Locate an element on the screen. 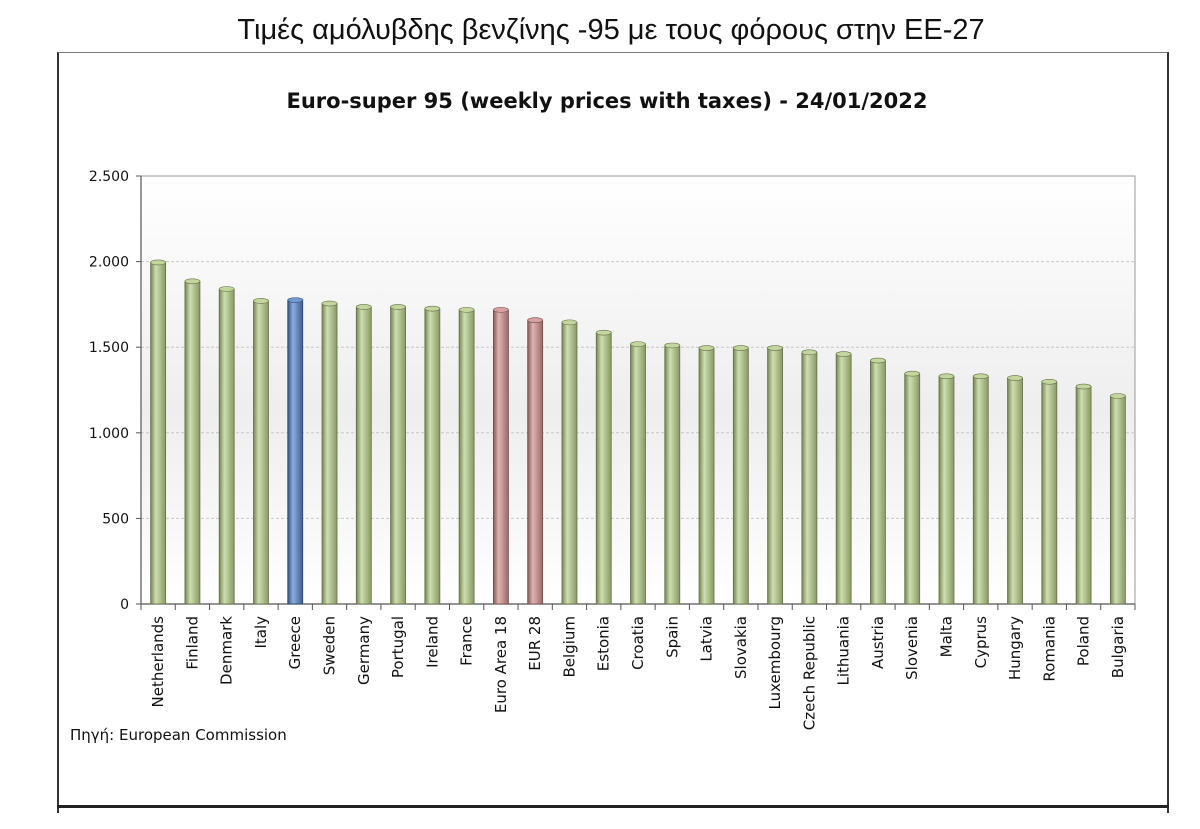 The height and width of the screenshot is (829, 1200). bar-denmark is located at coordinates (226, 446).